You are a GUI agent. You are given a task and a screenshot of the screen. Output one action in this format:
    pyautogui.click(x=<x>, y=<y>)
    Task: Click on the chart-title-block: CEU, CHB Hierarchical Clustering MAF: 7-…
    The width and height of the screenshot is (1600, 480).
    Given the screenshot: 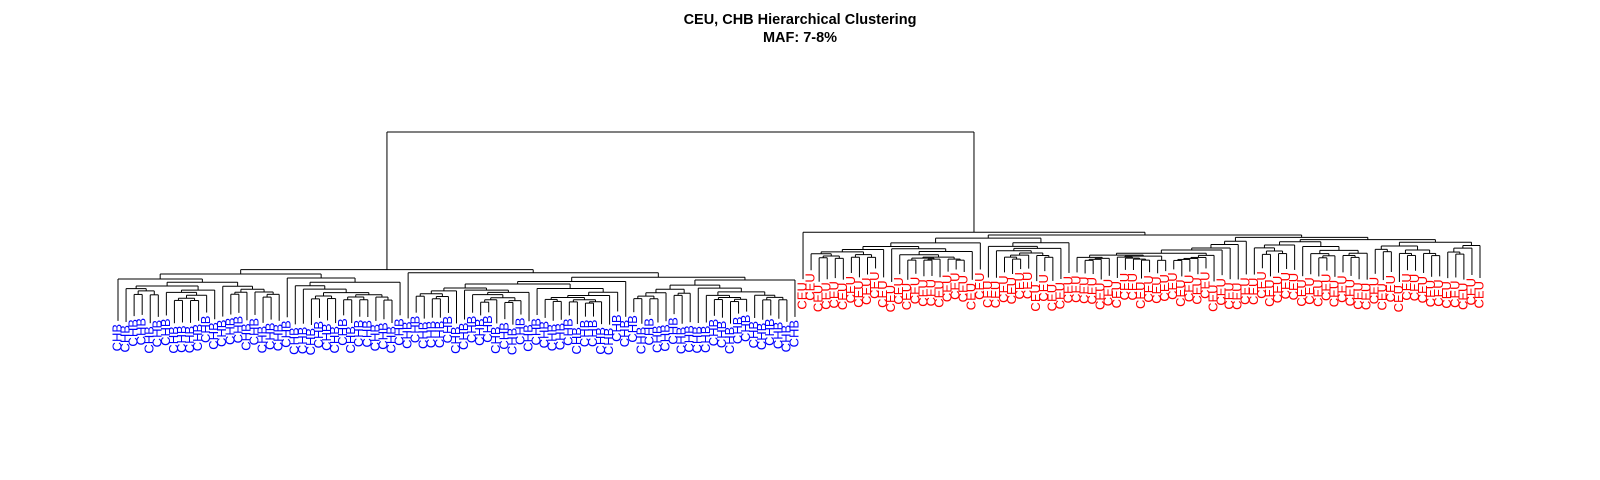 What is the action you would take?
    pyautogui.click(x=800, y=29)
    